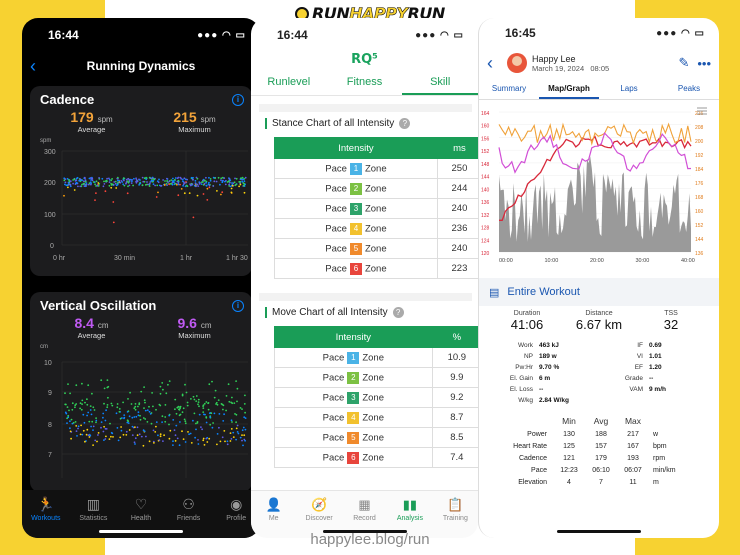 This screenshot has width=740, height=555. What do you see at coordinates (455, 517) in the screenshot?
I see `tab-training: 📋 Training` at bounding box center [455, 517].